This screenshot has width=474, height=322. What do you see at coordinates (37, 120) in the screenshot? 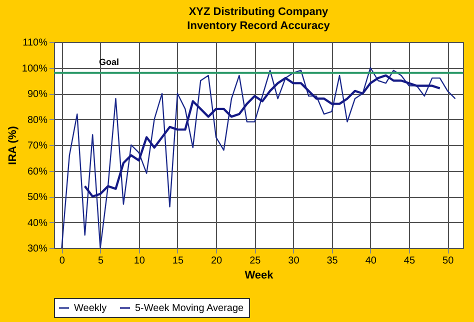
I see `y-tick-label: 80%` at bounding box center [37, 120].